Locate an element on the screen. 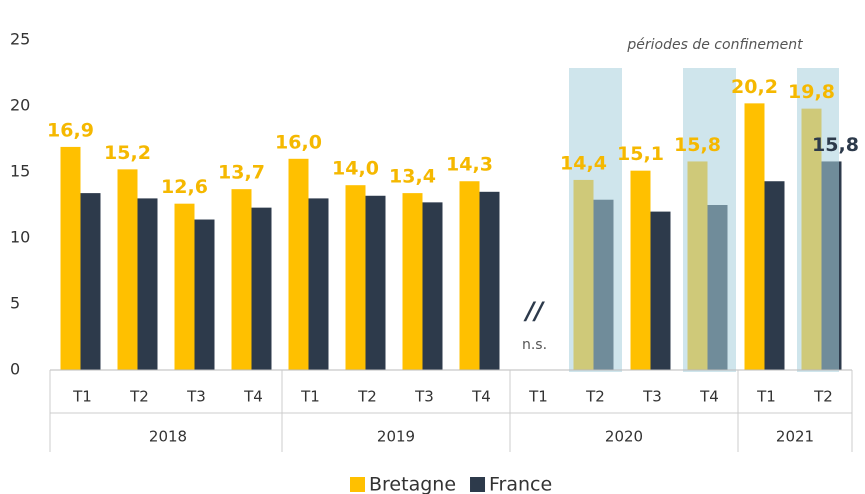  value-label: 20,2 is located at coordinates (754, 87).